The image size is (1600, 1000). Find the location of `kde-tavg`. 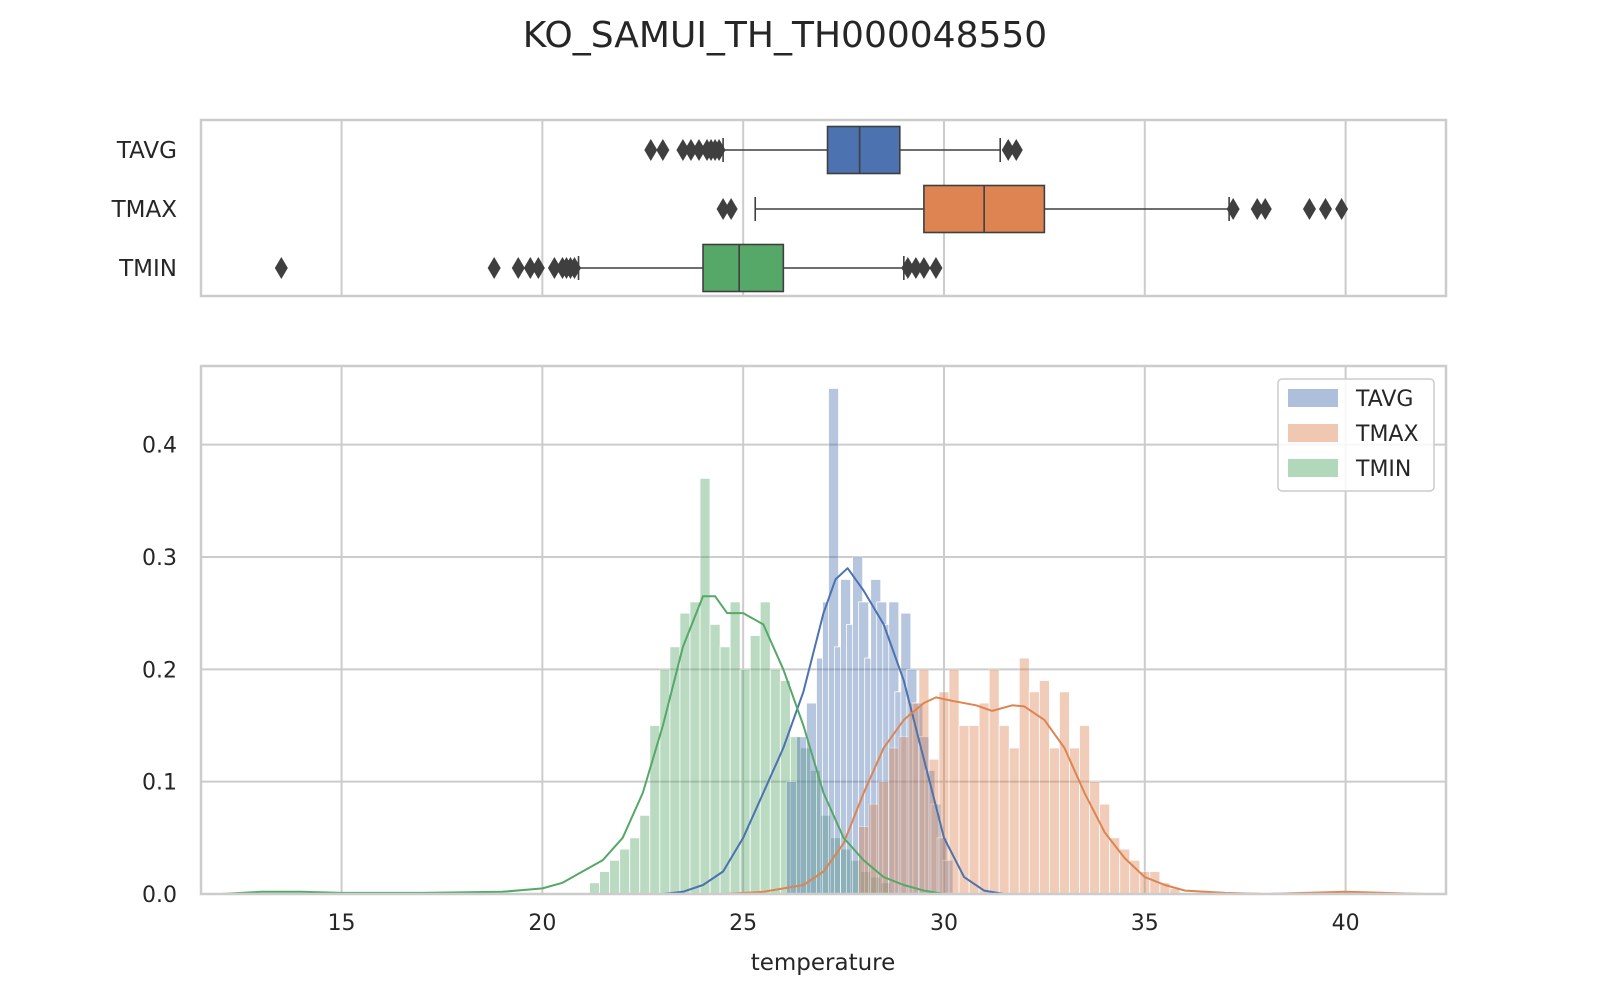

kde-tavg is located at coordinates (833, 731).